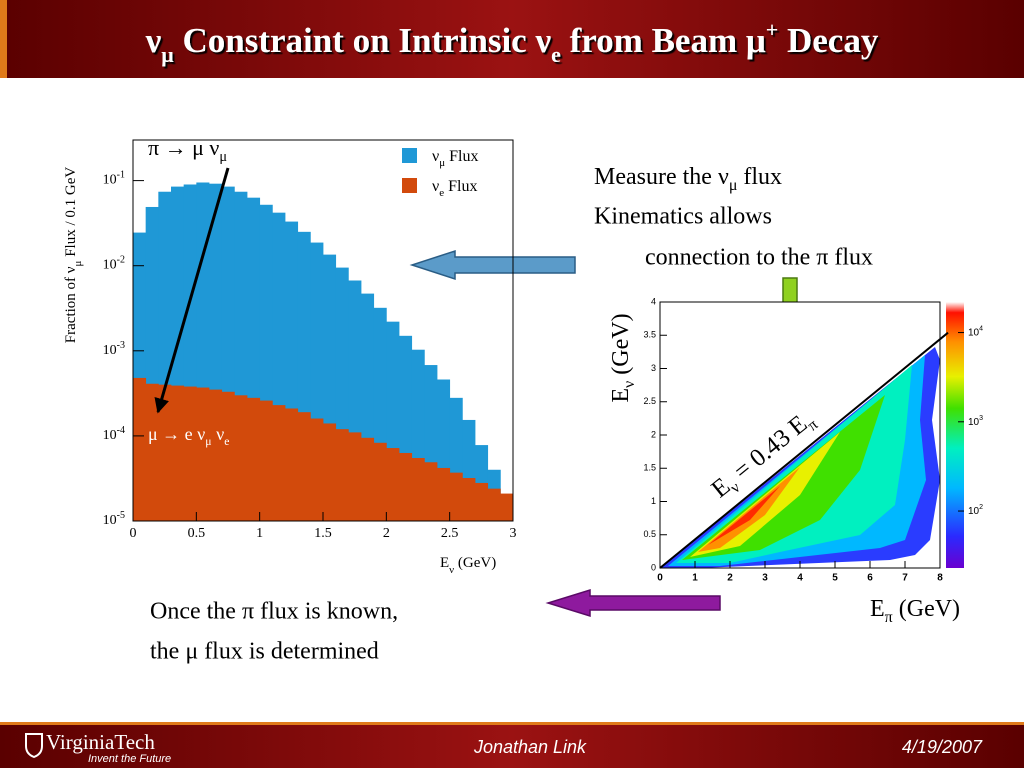 The image size is (1024, 768). I want to click on x-axis-title: Eν (GeV), so click(468, 565).